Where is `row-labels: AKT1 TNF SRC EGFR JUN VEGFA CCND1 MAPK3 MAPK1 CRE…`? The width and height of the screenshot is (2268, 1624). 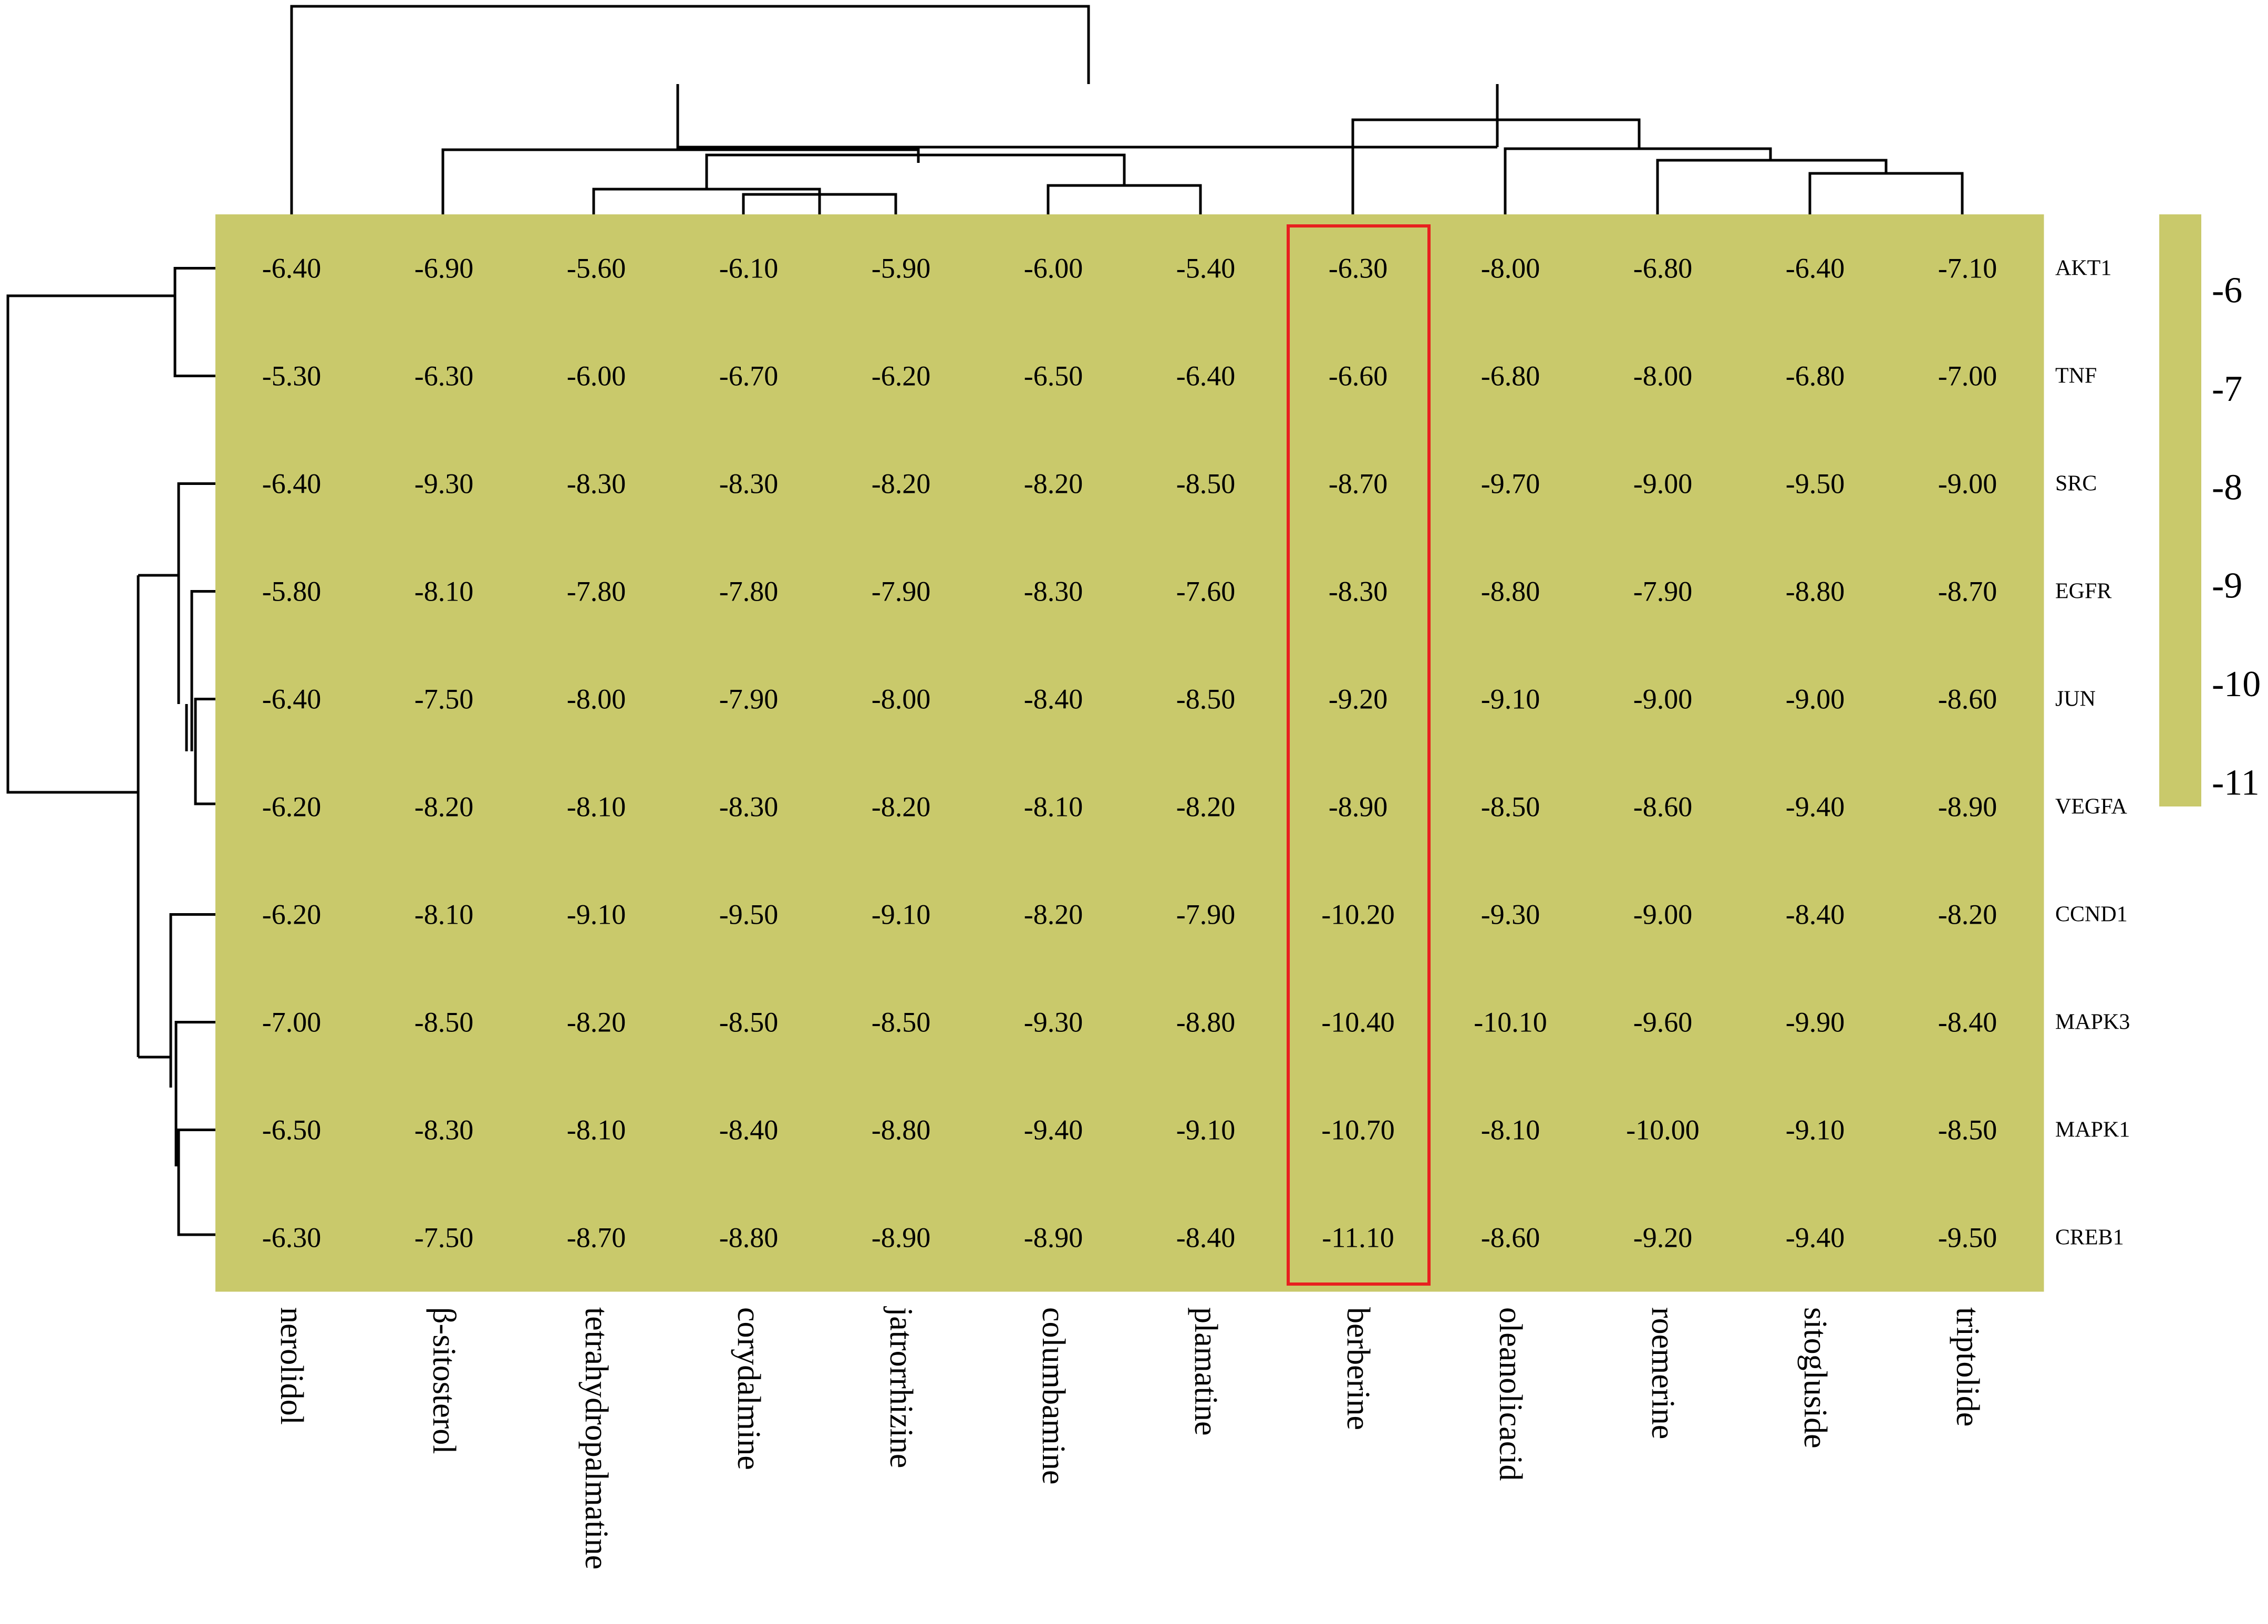
row-labels: AKT1 TNF SRC EGFR JUN VEGFA CCND1 MAPK3 MAPK1 CRE… is located at coordinates (2092, 753).